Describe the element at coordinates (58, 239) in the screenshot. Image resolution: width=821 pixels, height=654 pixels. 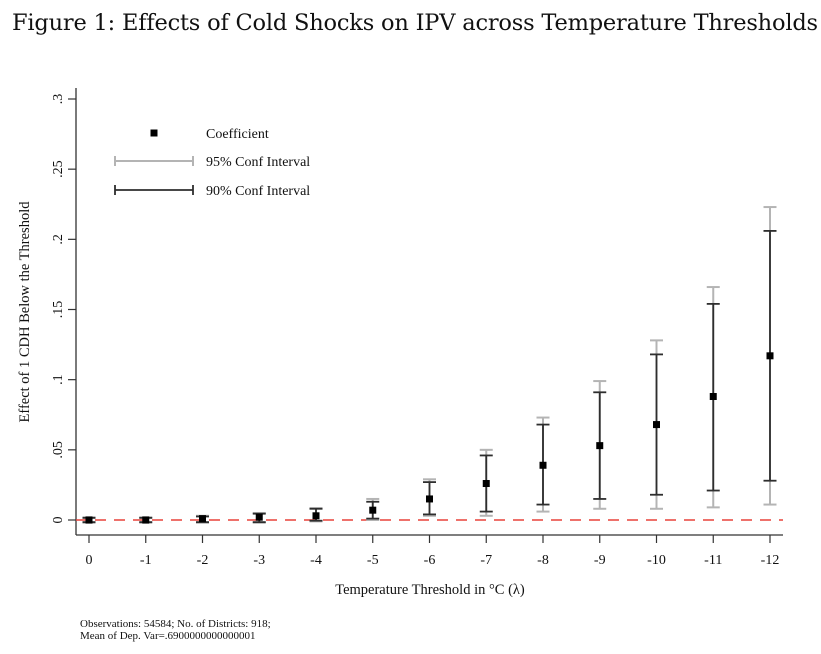
I see `y-tick-label: .2` at that location.